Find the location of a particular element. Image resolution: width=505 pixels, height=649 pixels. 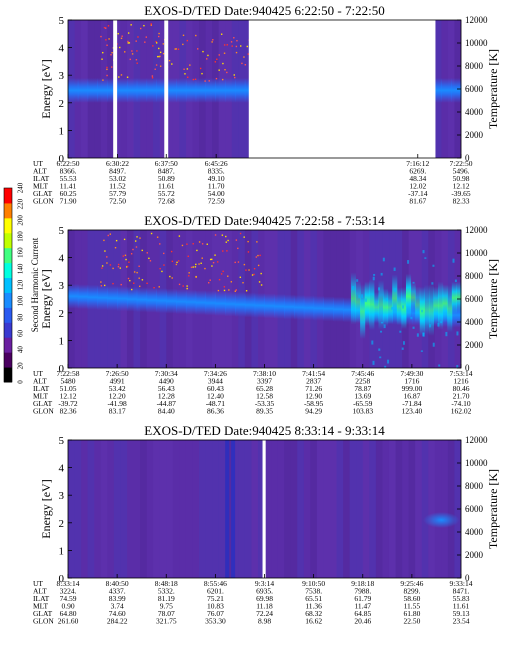

ephemeris-value: 7:38:10 is located at coordinates (264, 373).